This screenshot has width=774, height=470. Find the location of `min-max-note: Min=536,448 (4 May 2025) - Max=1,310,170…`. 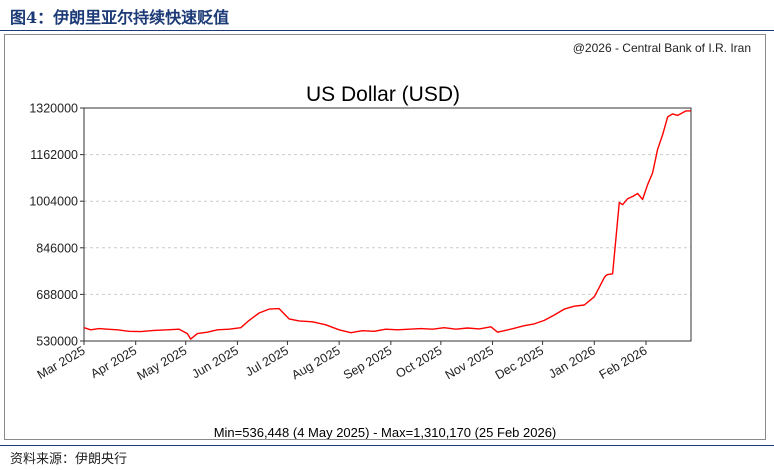

min-max-note: Min=536,448 (4 May 2025) - Max=1,310,170… is located at coordinates (385, 432).